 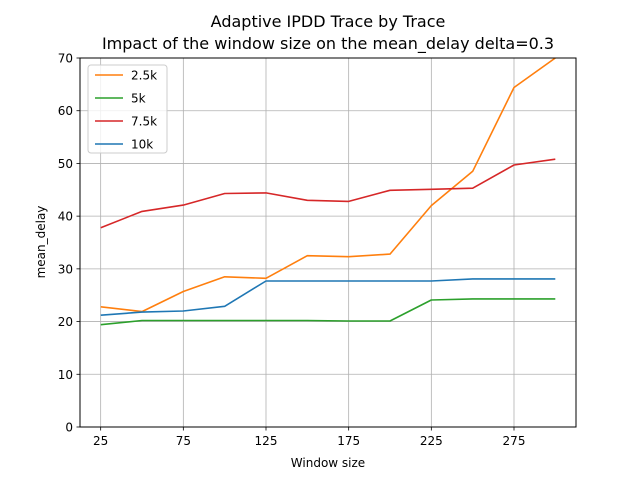 What do you see at coordinates (65, 59) in the screenshot?
I see `y-tick-label: 70` at bounding box center [65, 59].